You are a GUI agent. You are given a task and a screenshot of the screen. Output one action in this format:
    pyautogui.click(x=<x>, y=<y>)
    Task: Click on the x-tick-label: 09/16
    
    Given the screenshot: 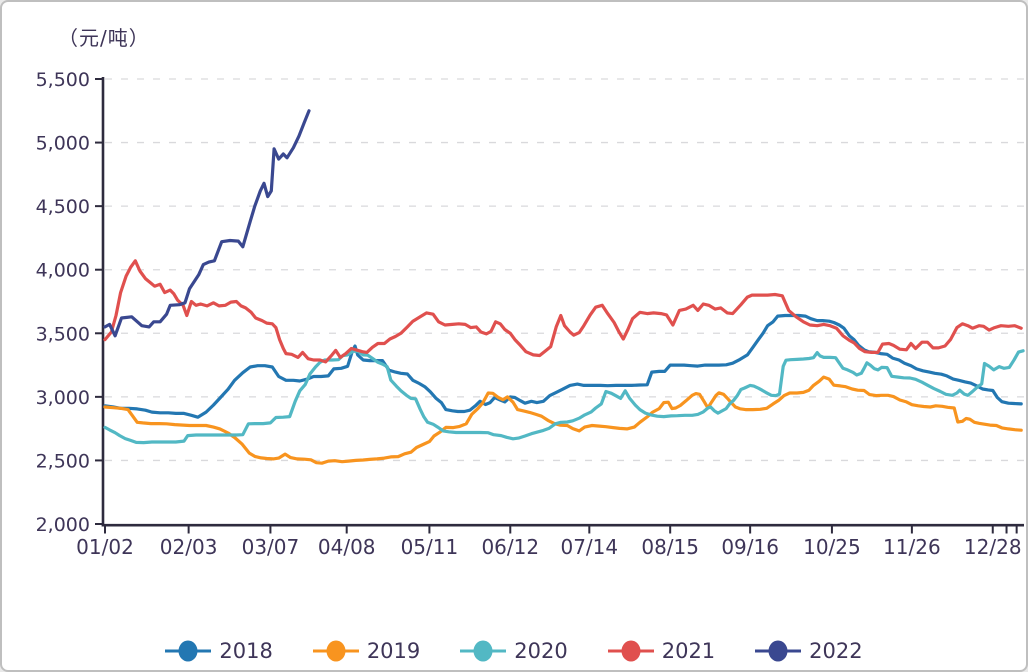 What is the action you would take?
    pyautogui.click(x=750, y=547)
    